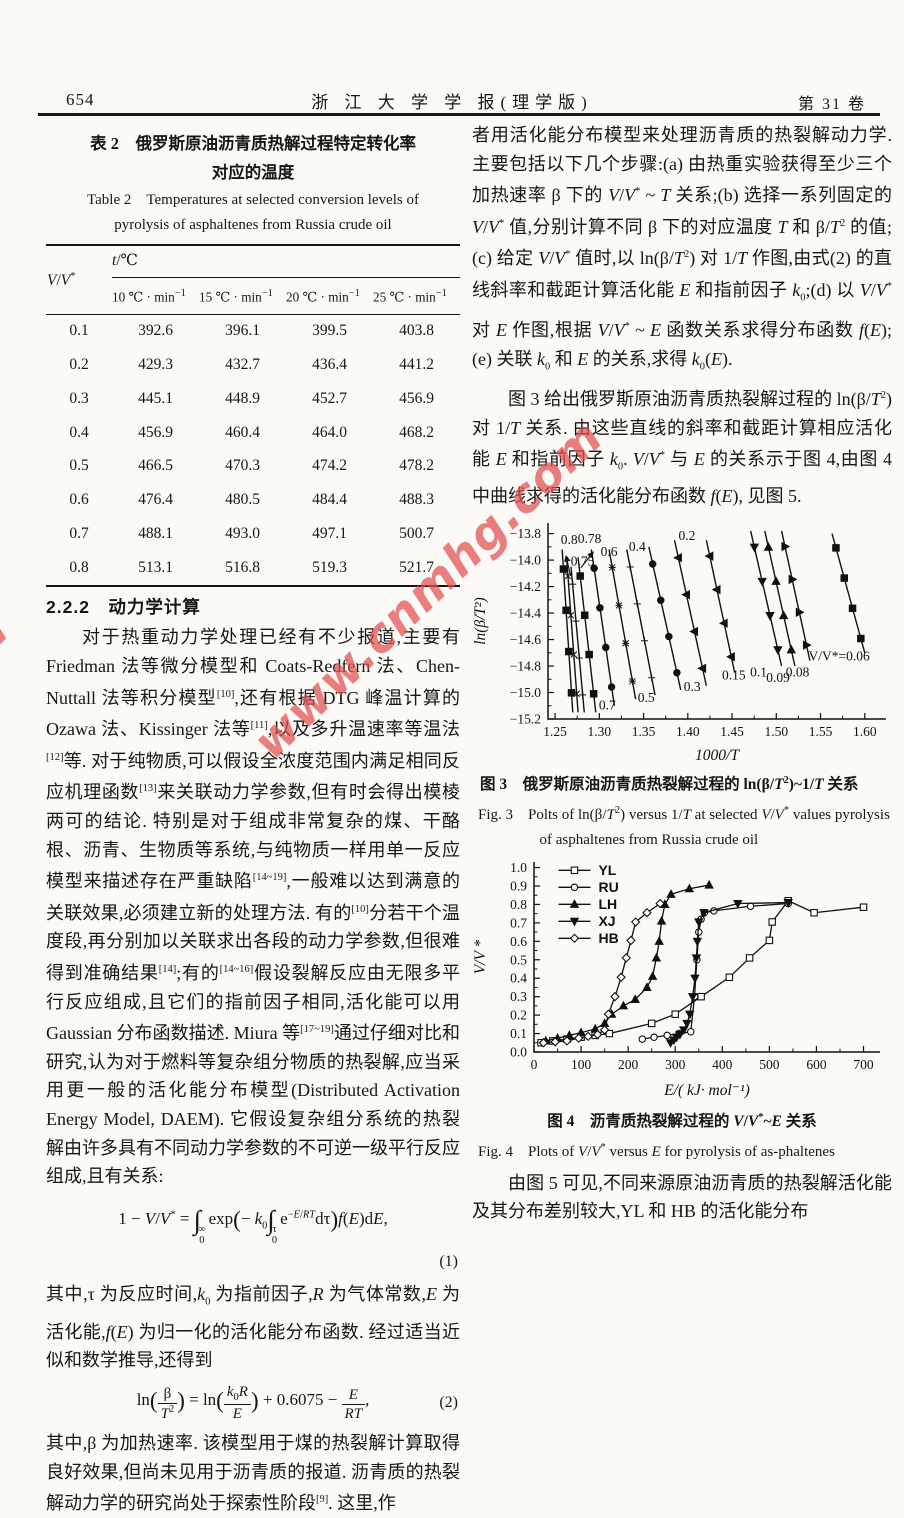  Describe the element at coordinates (628, 1064) in the screenshot. I see `svg-text: 200` at that location.